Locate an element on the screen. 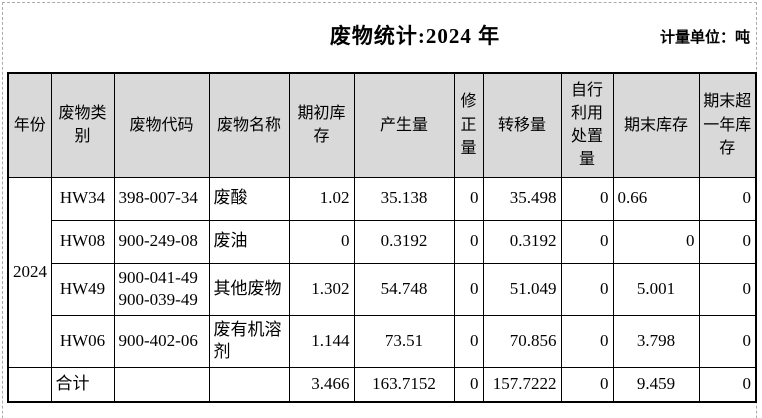  table-cell: 900-402-06 is located at coordinates (161, 341).